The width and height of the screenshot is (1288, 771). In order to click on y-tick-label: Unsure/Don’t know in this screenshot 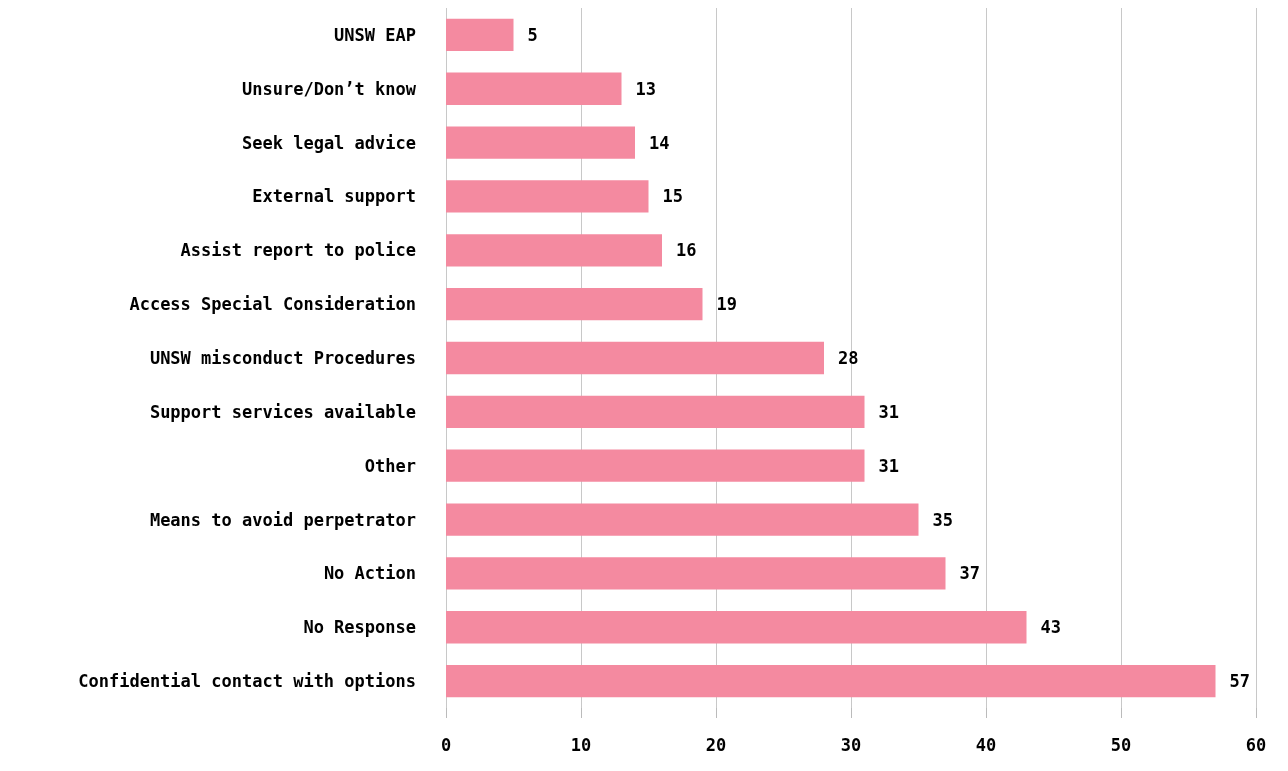, I will do `click(329, 88)`.